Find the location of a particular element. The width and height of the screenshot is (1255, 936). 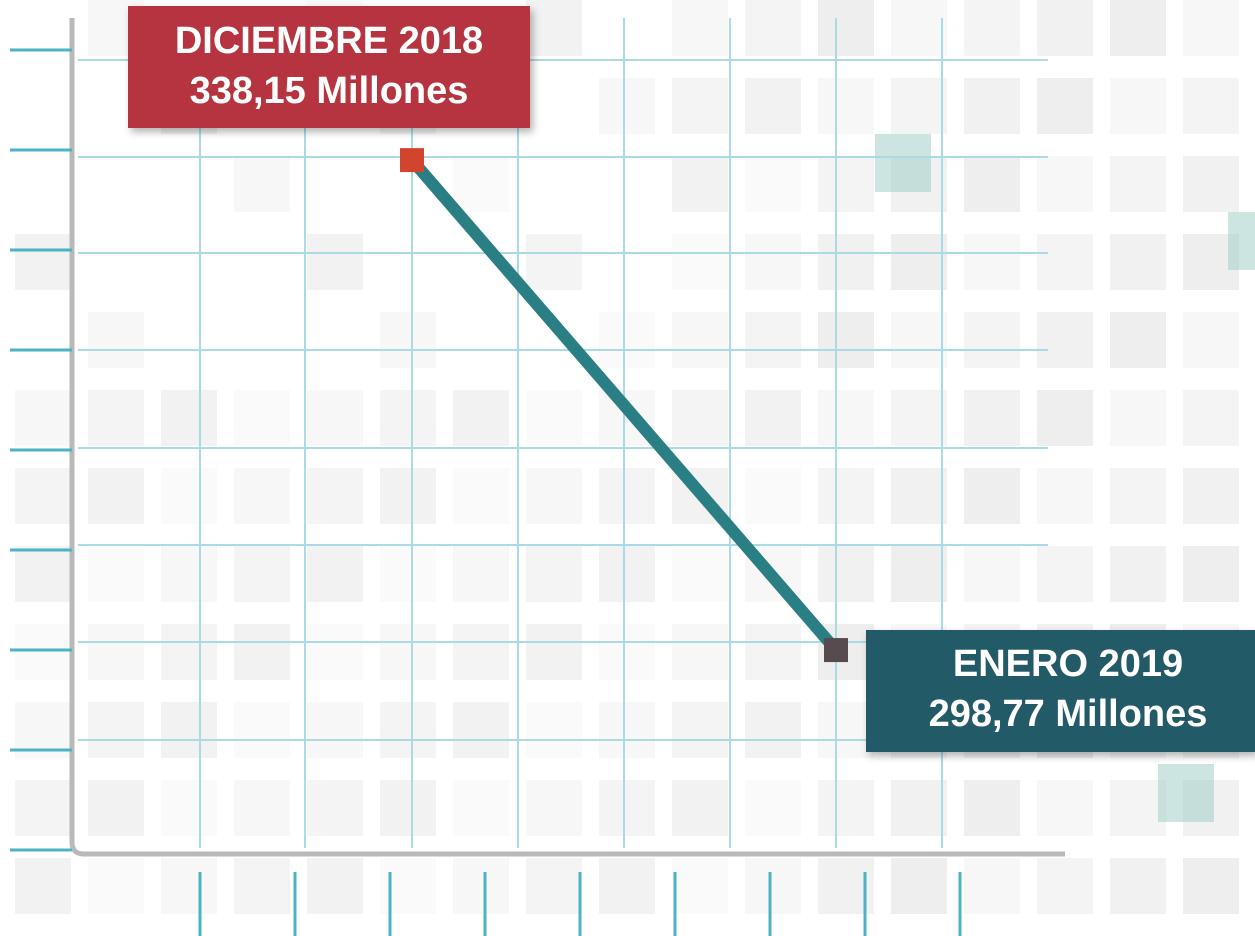

data-point is located at coordinates (836, 650).